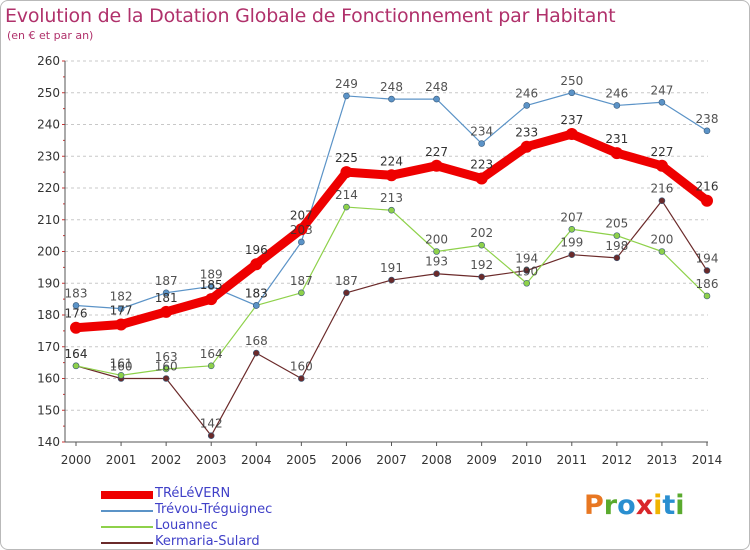 Image resolution: width=750 pixels, height=550 pixels. Describe the element at coordinates (436, 87) in the screenshot. I see `data-label: 248` at that location.